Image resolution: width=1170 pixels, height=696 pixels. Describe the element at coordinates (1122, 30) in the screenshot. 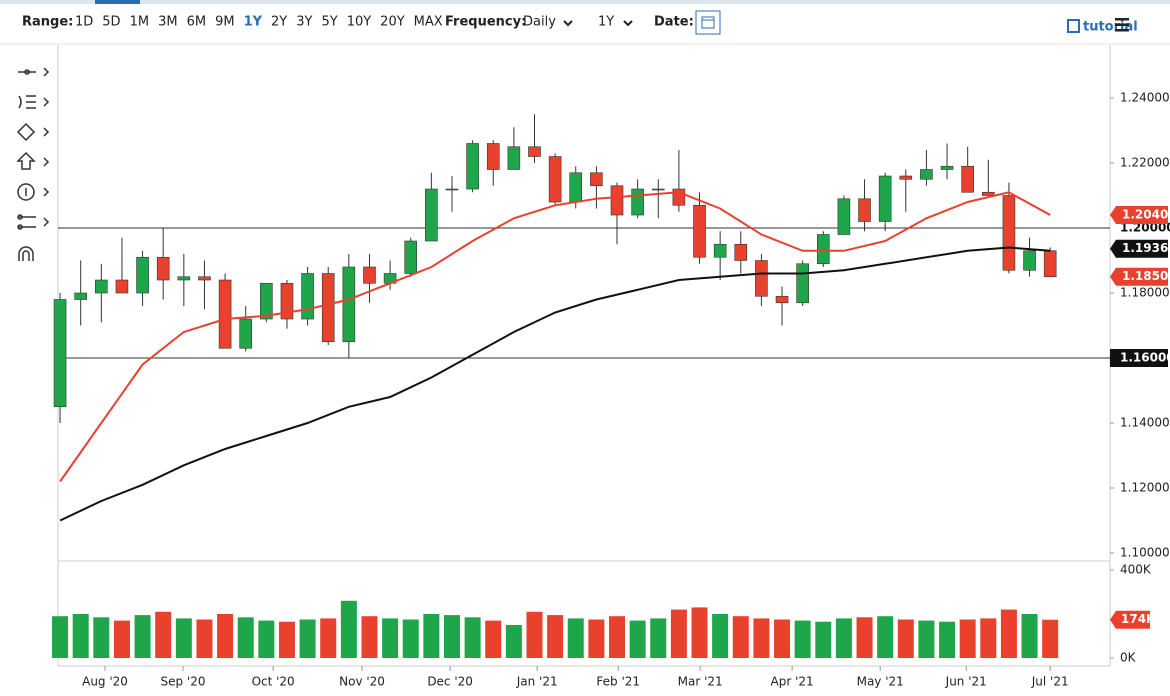

I see `menu-bar` at that location.